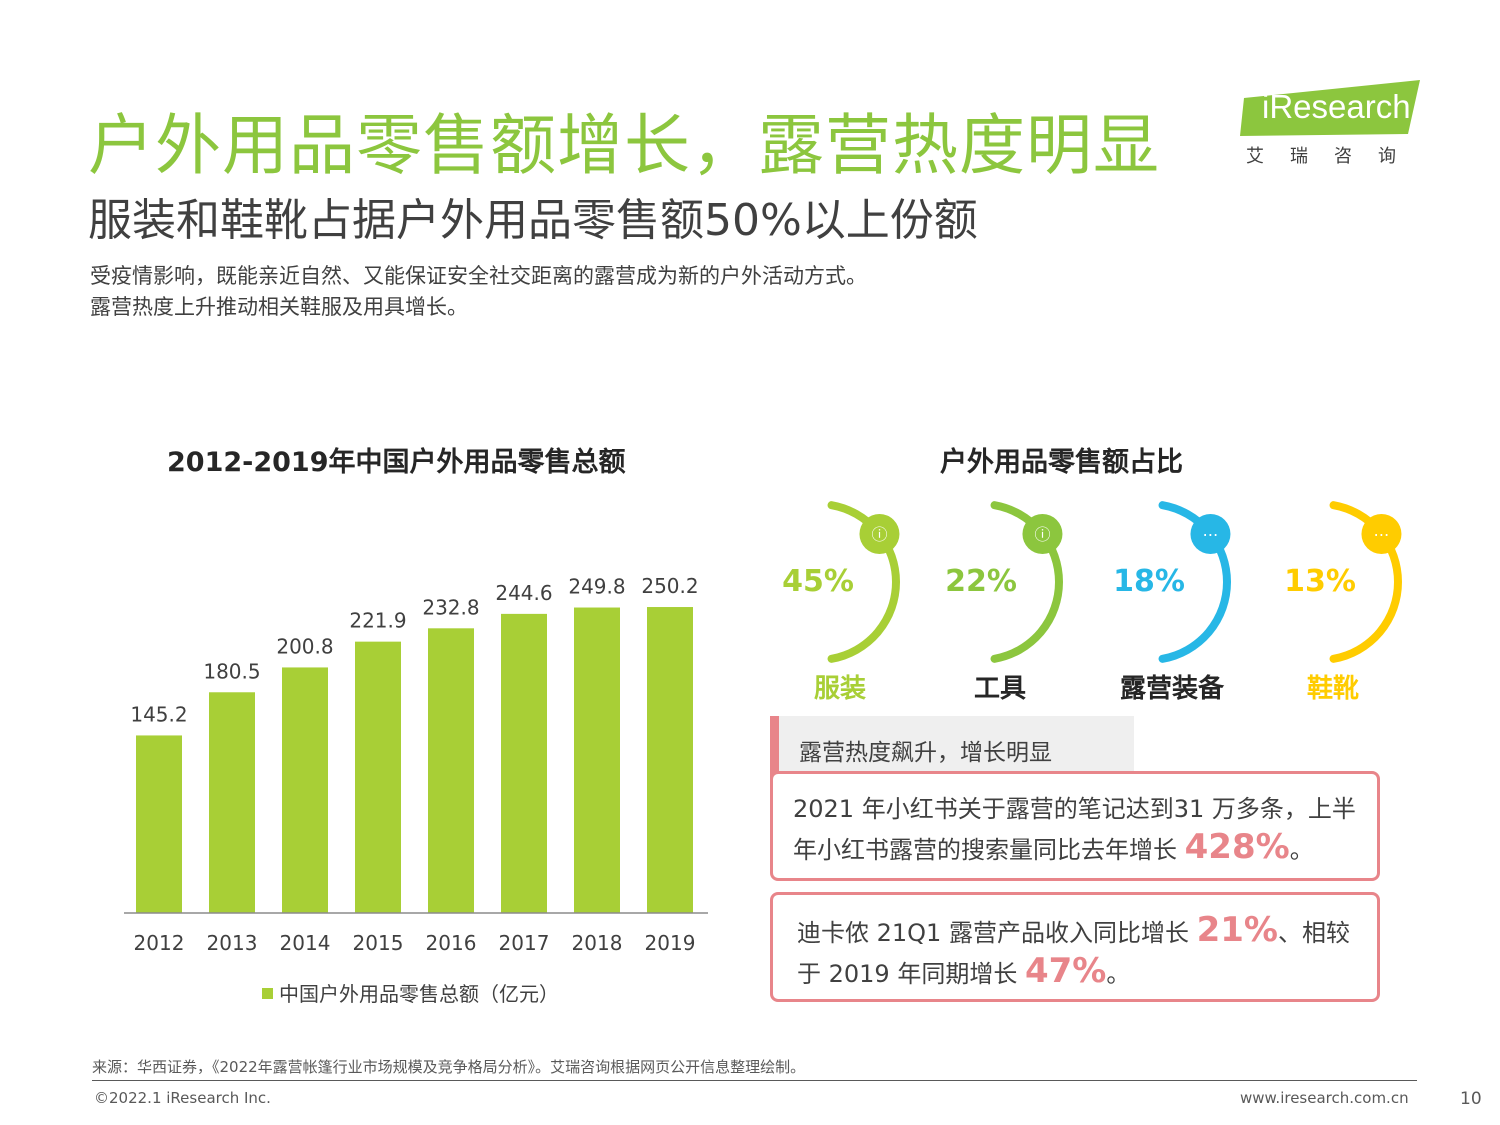 The image size is (1500, 1125). What do you see at coordinates (670, 943) in the screenshot?
I see `x-tick-2019: 2019` at bounding box center [670, 943].